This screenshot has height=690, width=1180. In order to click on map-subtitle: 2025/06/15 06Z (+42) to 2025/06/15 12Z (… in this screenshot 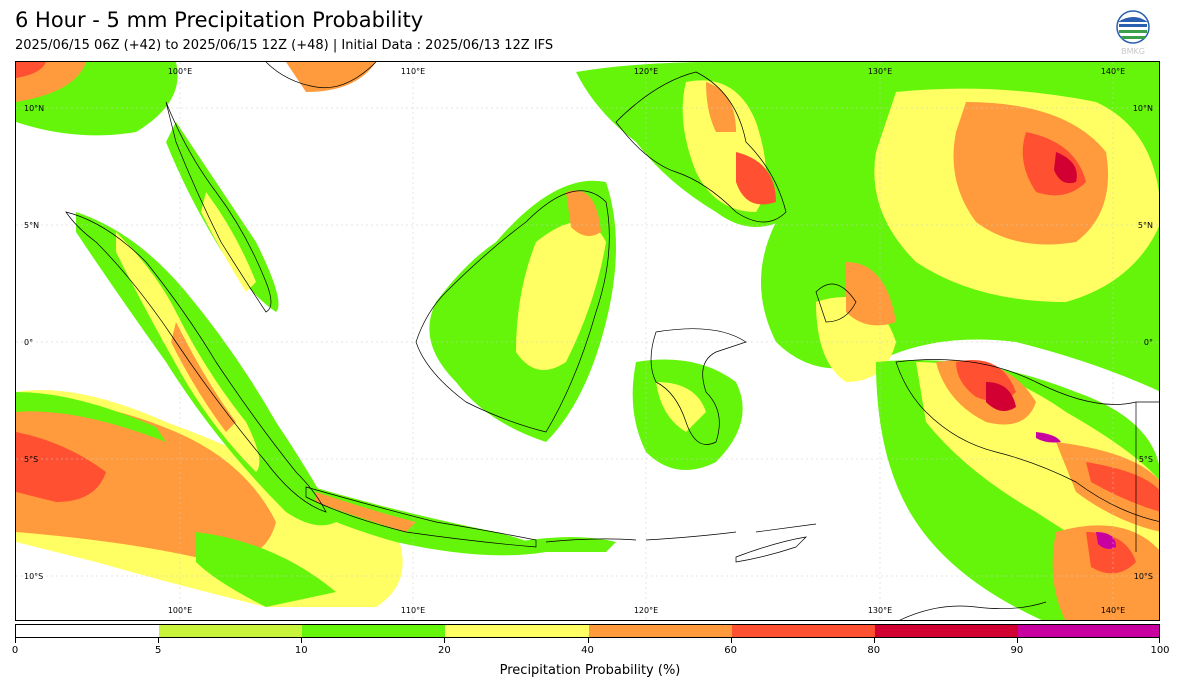, I will do `click(284, 45)`.